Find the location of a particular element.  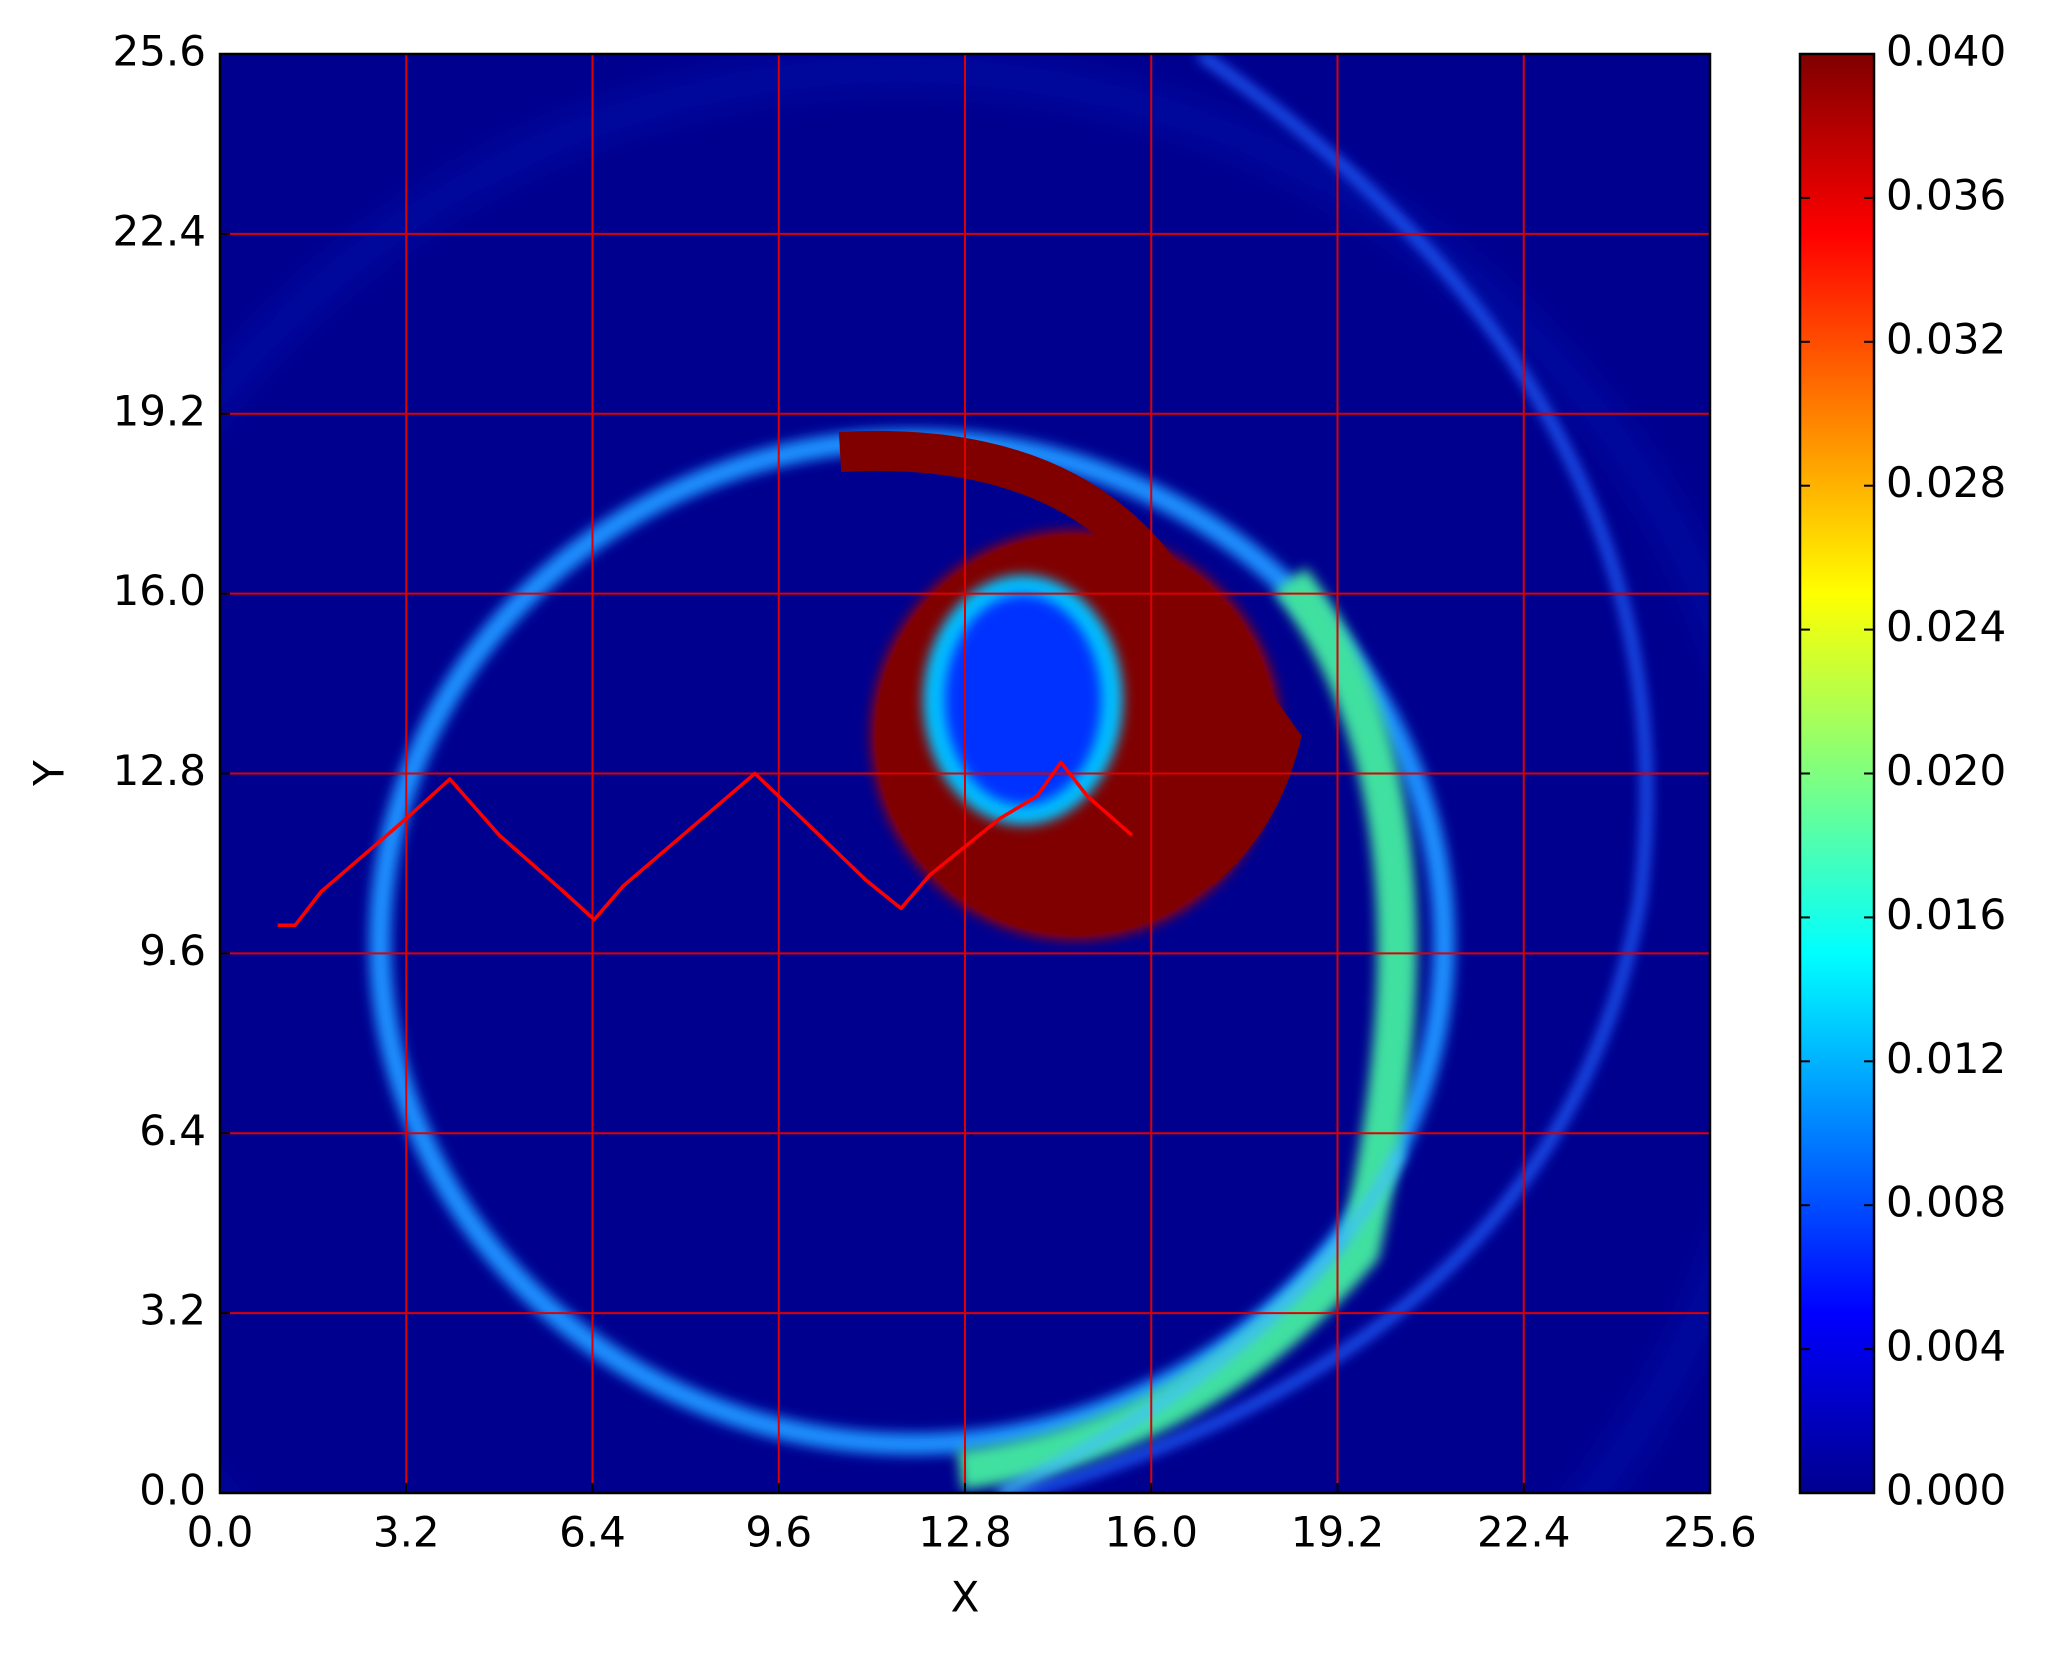

colorbar-tick-label: 0.020 is located at coordinates (1946, 770).